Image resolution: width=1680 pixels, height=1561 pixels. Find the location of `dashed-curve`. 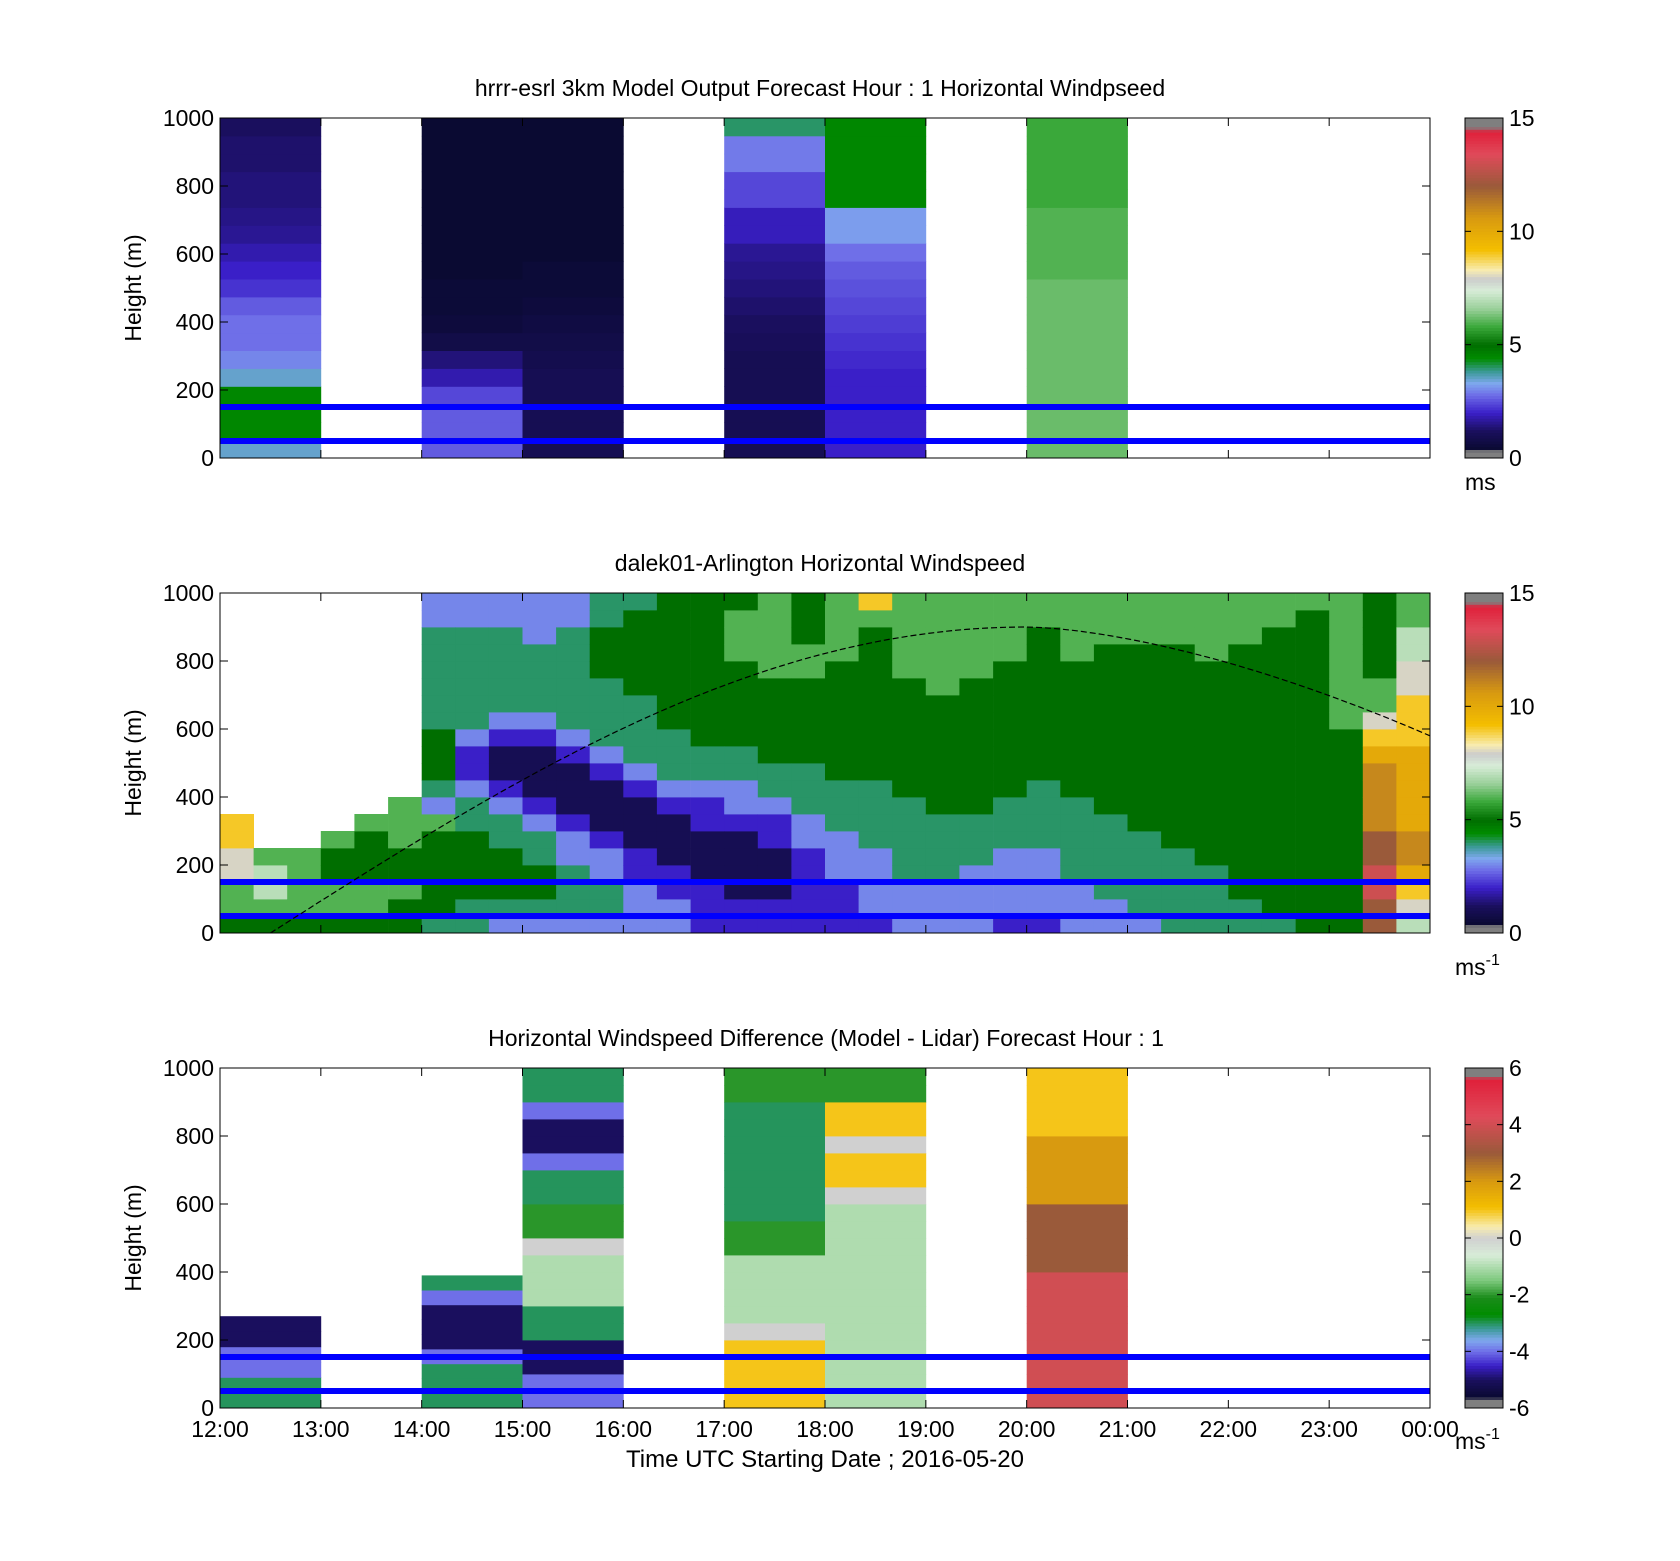

dashed-curve is located at coordinates (850, 780).